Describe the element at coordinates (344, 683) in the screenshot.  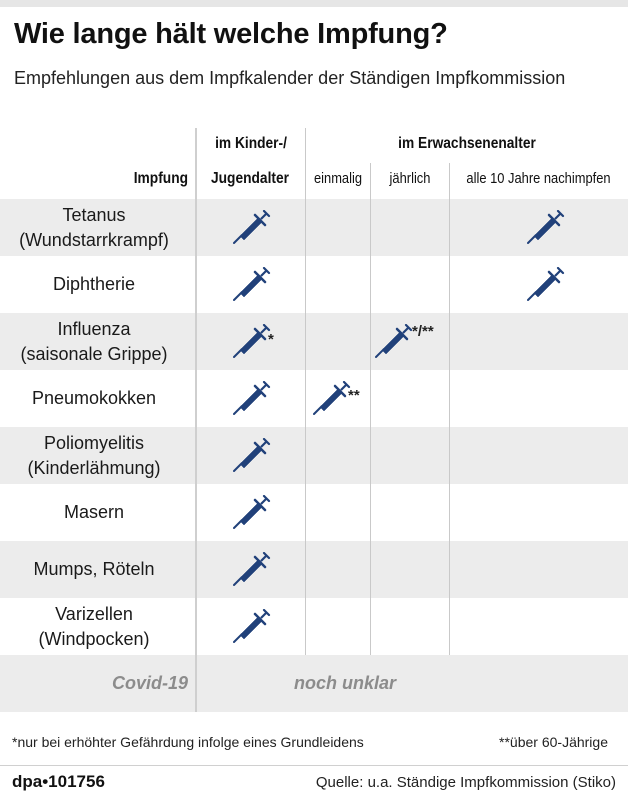
I see `covid-status: noch unklar` at that location.